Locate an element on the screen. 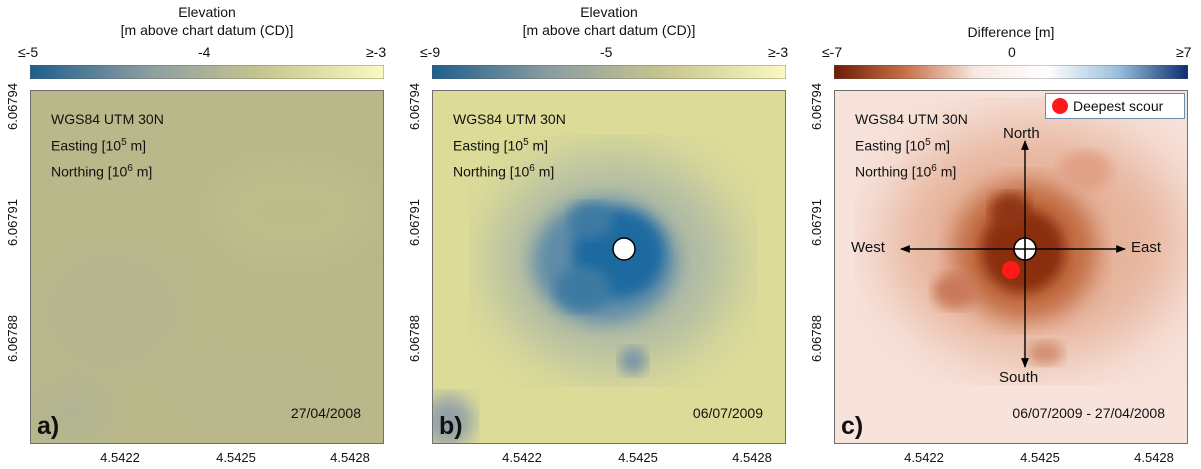 This screenshot has height=469, width=1201. colorbar-tick-mid: -5 is located at coordinates (606, 52).